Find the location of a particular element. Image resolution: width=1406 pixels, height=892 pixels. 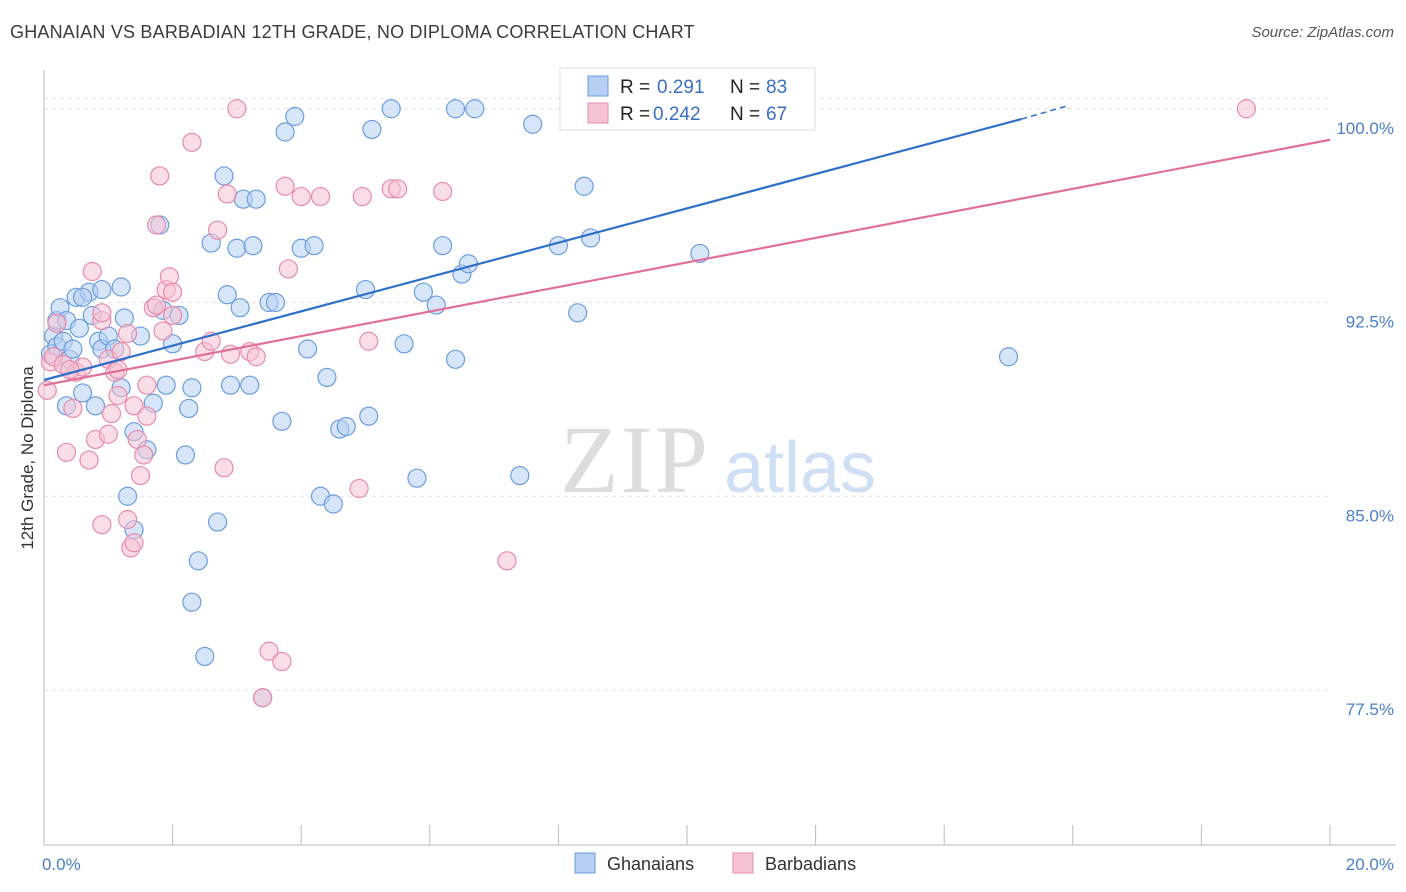

y-tick-label: 77.5% is located at coordinates (1370, 709).